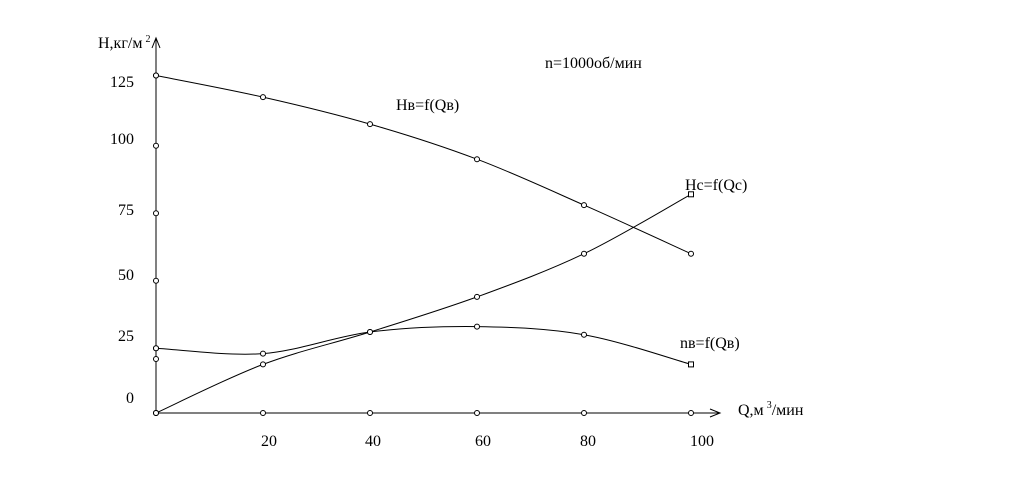 Image resolution: width=1013 pixels, height=494 pixels. Describe the element at coordinates (715, 413) in the screenshot. I see `x-axis-arrow` at that location.